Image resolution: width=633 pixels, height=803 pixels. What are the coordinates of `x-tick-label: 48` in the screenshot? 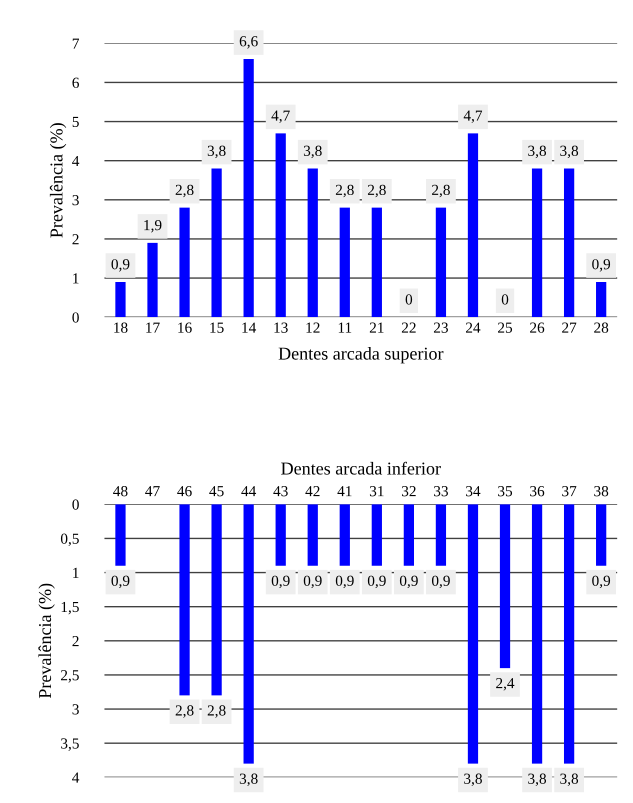 It's located at (120, 491).